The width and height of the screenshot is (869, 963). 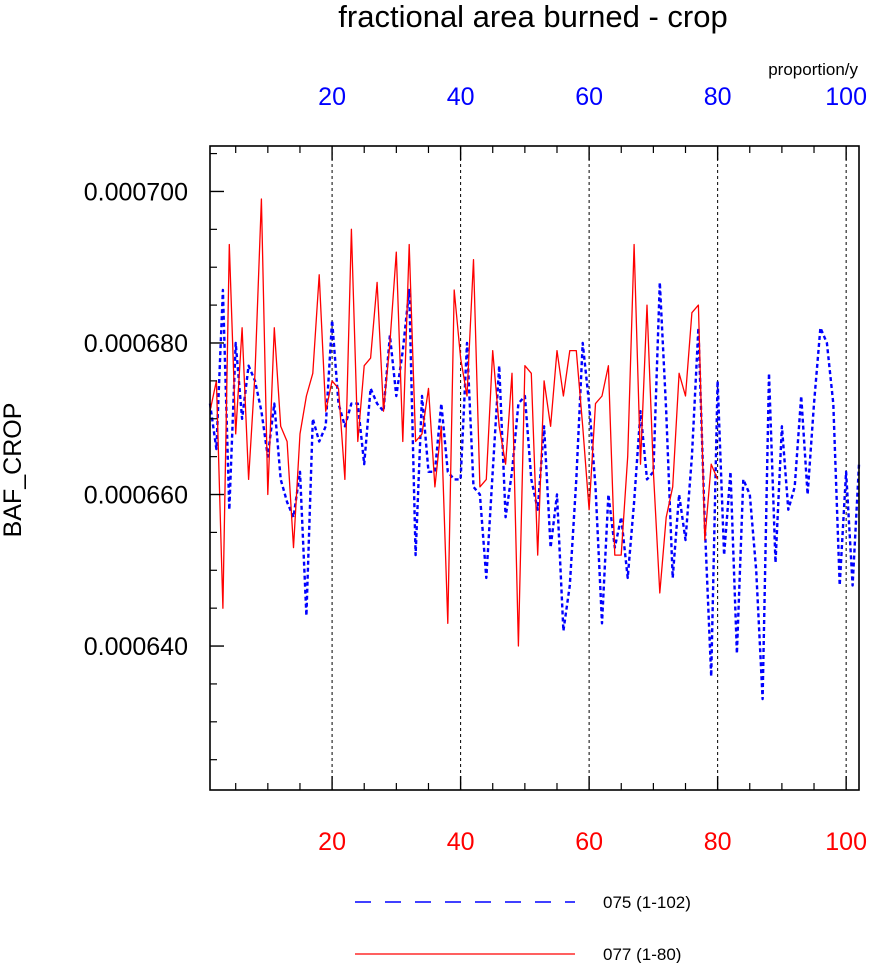 I want to click on chart-title: fractional area burned - crop, so click(x=532, y=17).